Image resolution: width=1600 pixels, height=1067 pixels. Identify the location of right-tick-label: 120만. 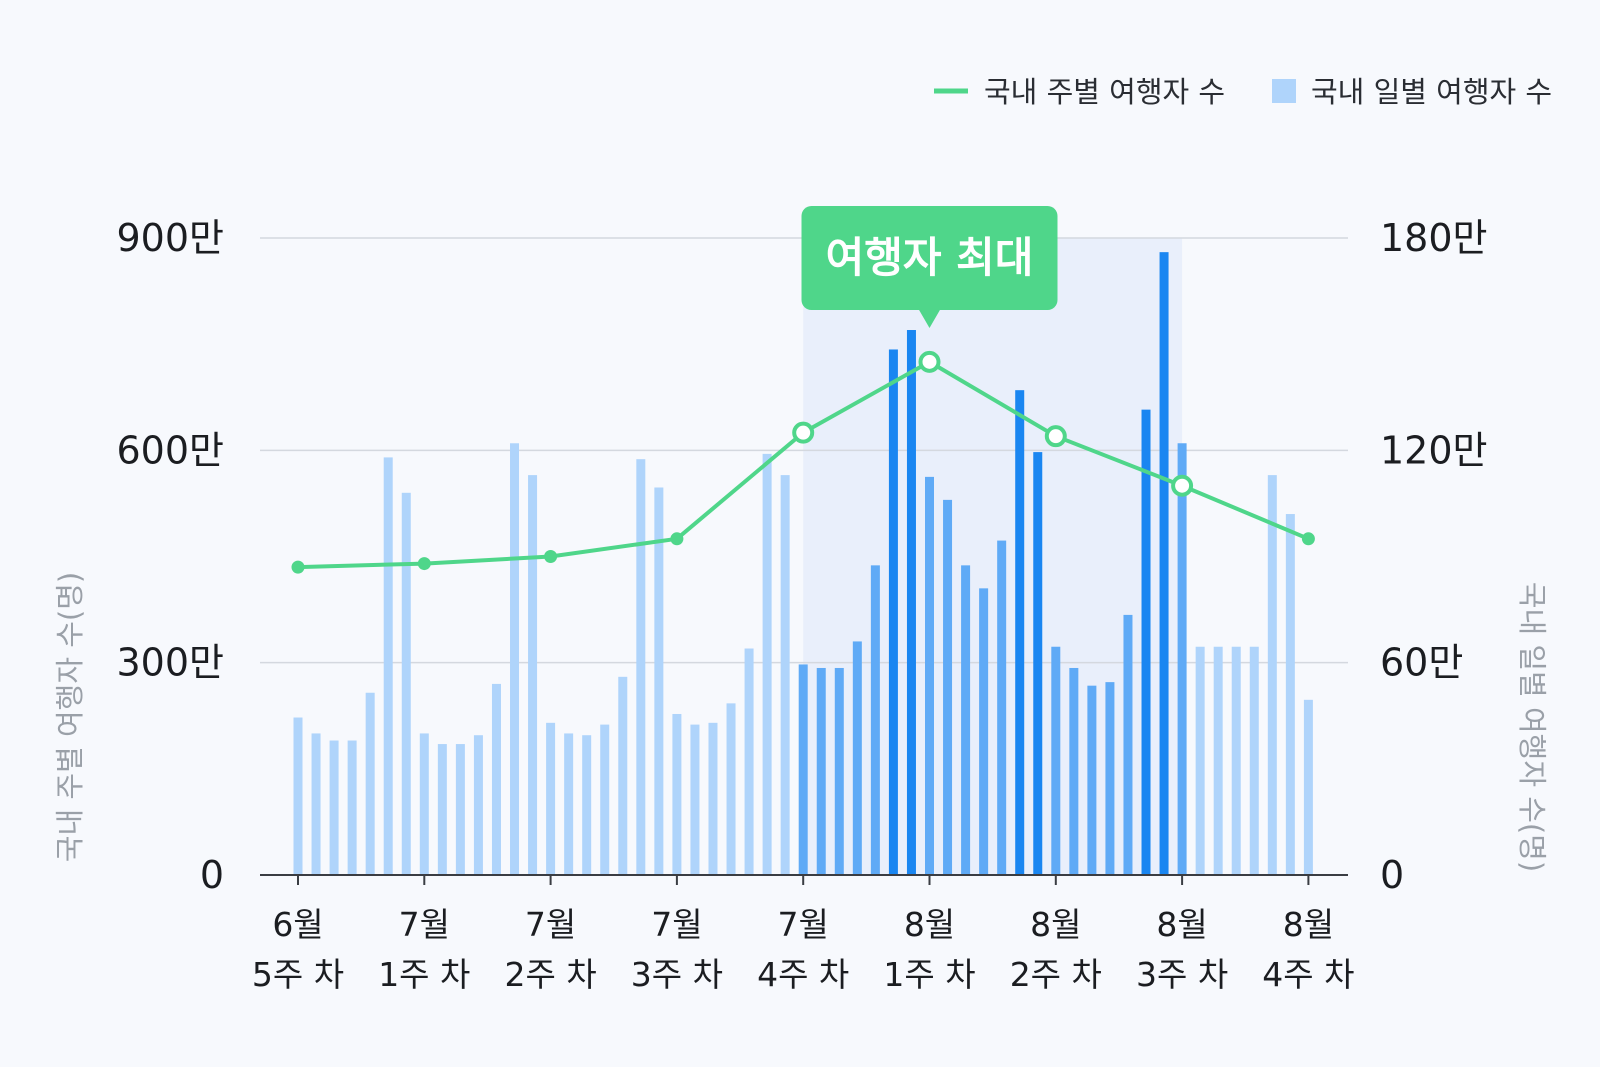
(1434, 450).